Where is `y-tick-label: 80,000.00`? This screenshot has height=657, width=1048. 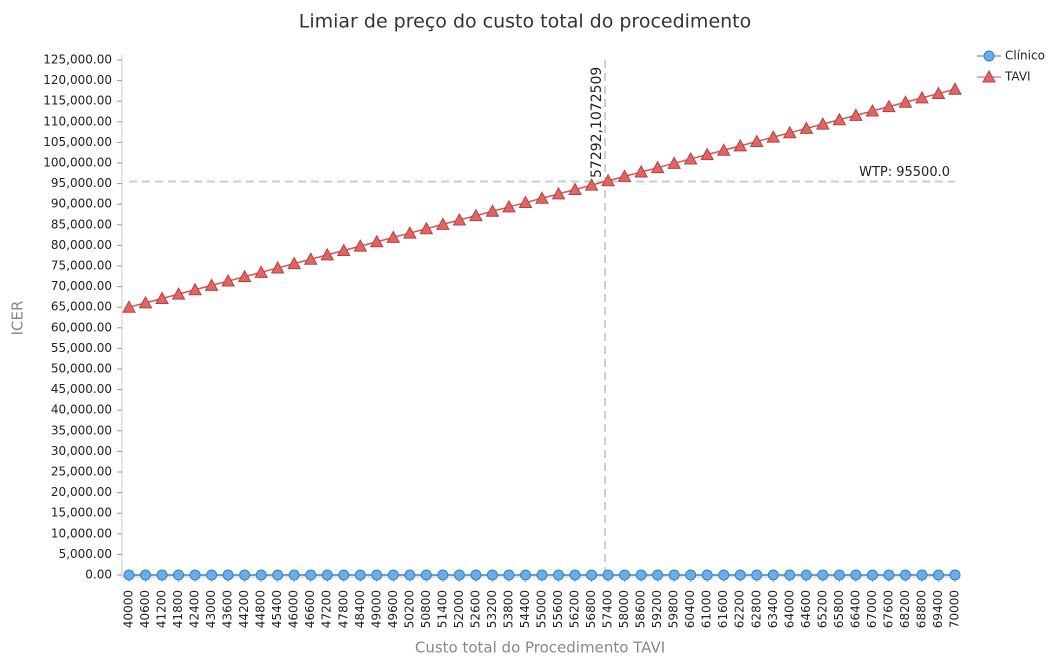
y-tick-label: 80,000.00 is located at coordinates (81, 245).